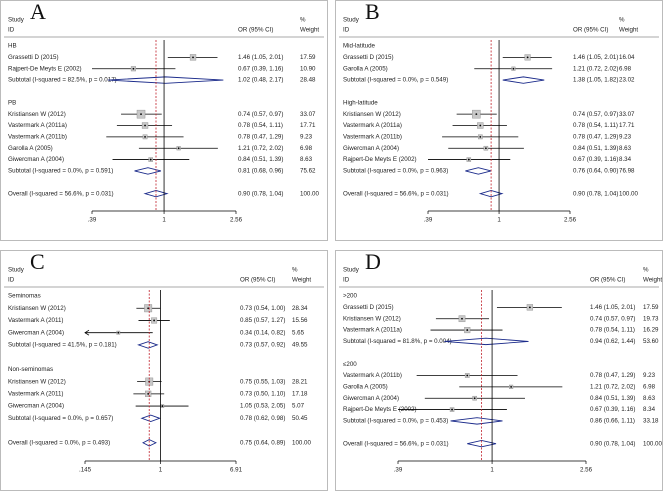 The height and width of the screenshot is (492, 665). What do you see at coordinates (236, 470) in the screenshot?
I see `x-tick-label: 6.91` at bounding box center [236, 470].